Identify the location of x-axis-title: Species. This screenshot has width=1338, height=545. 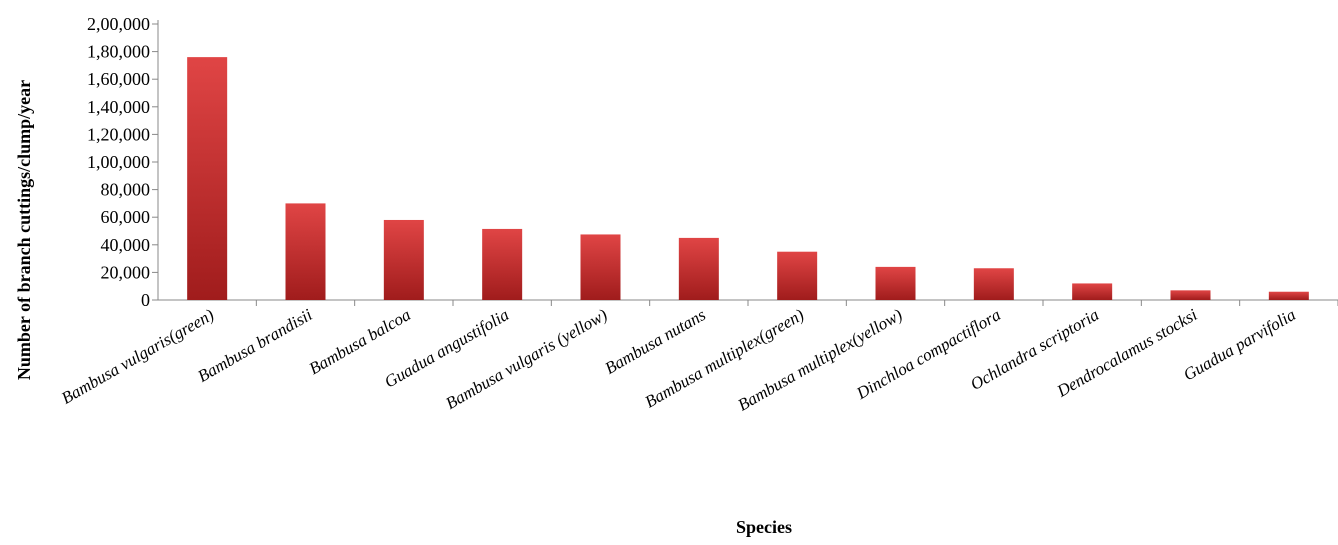
(764, 527).